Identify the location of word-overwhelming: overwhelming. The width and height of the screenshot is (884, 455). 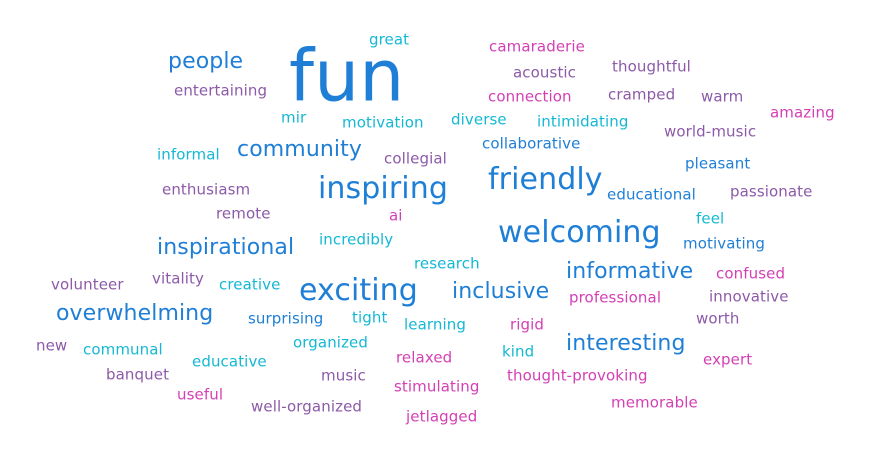
(135, 313).